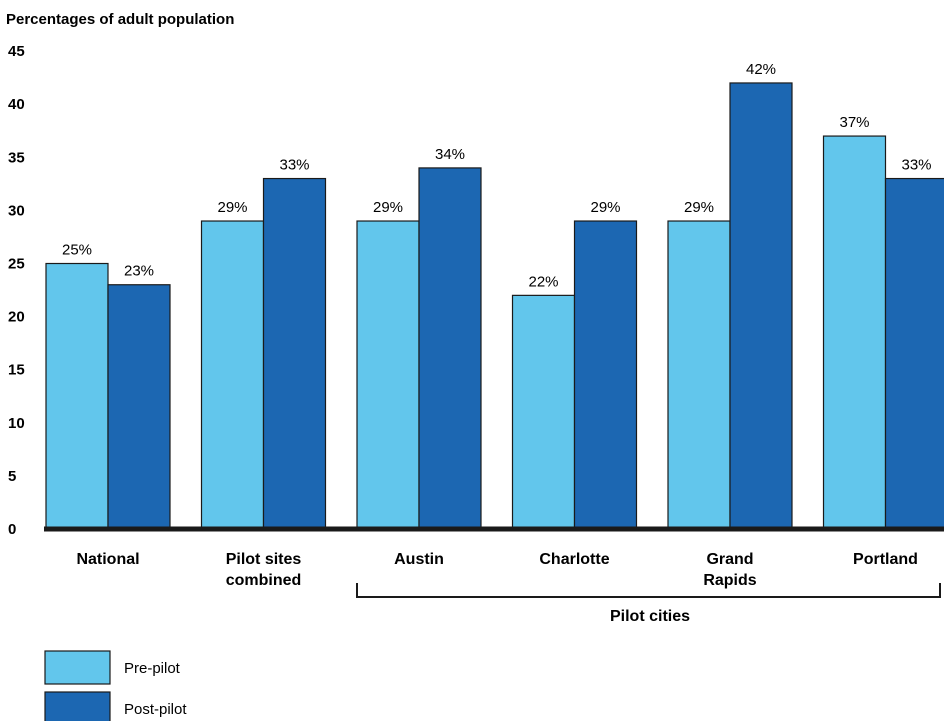 The image size is (944, 721). I want to click on legend: Pre-pilot Post-pilot, so click(115, 685).